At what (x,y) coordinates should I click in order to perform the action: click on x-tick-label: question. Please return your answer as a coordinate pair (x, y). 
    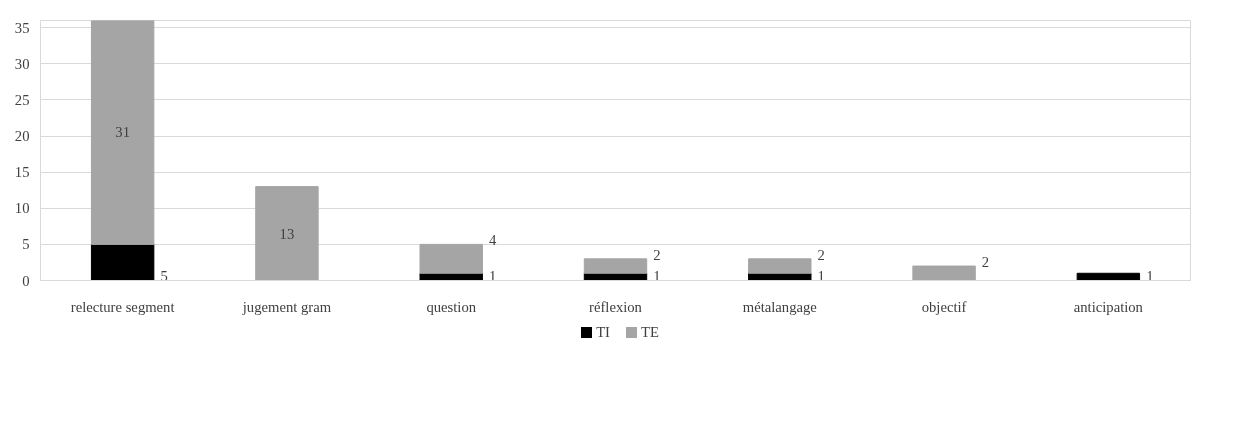
    Looking at the image, I should click on (451, 306).